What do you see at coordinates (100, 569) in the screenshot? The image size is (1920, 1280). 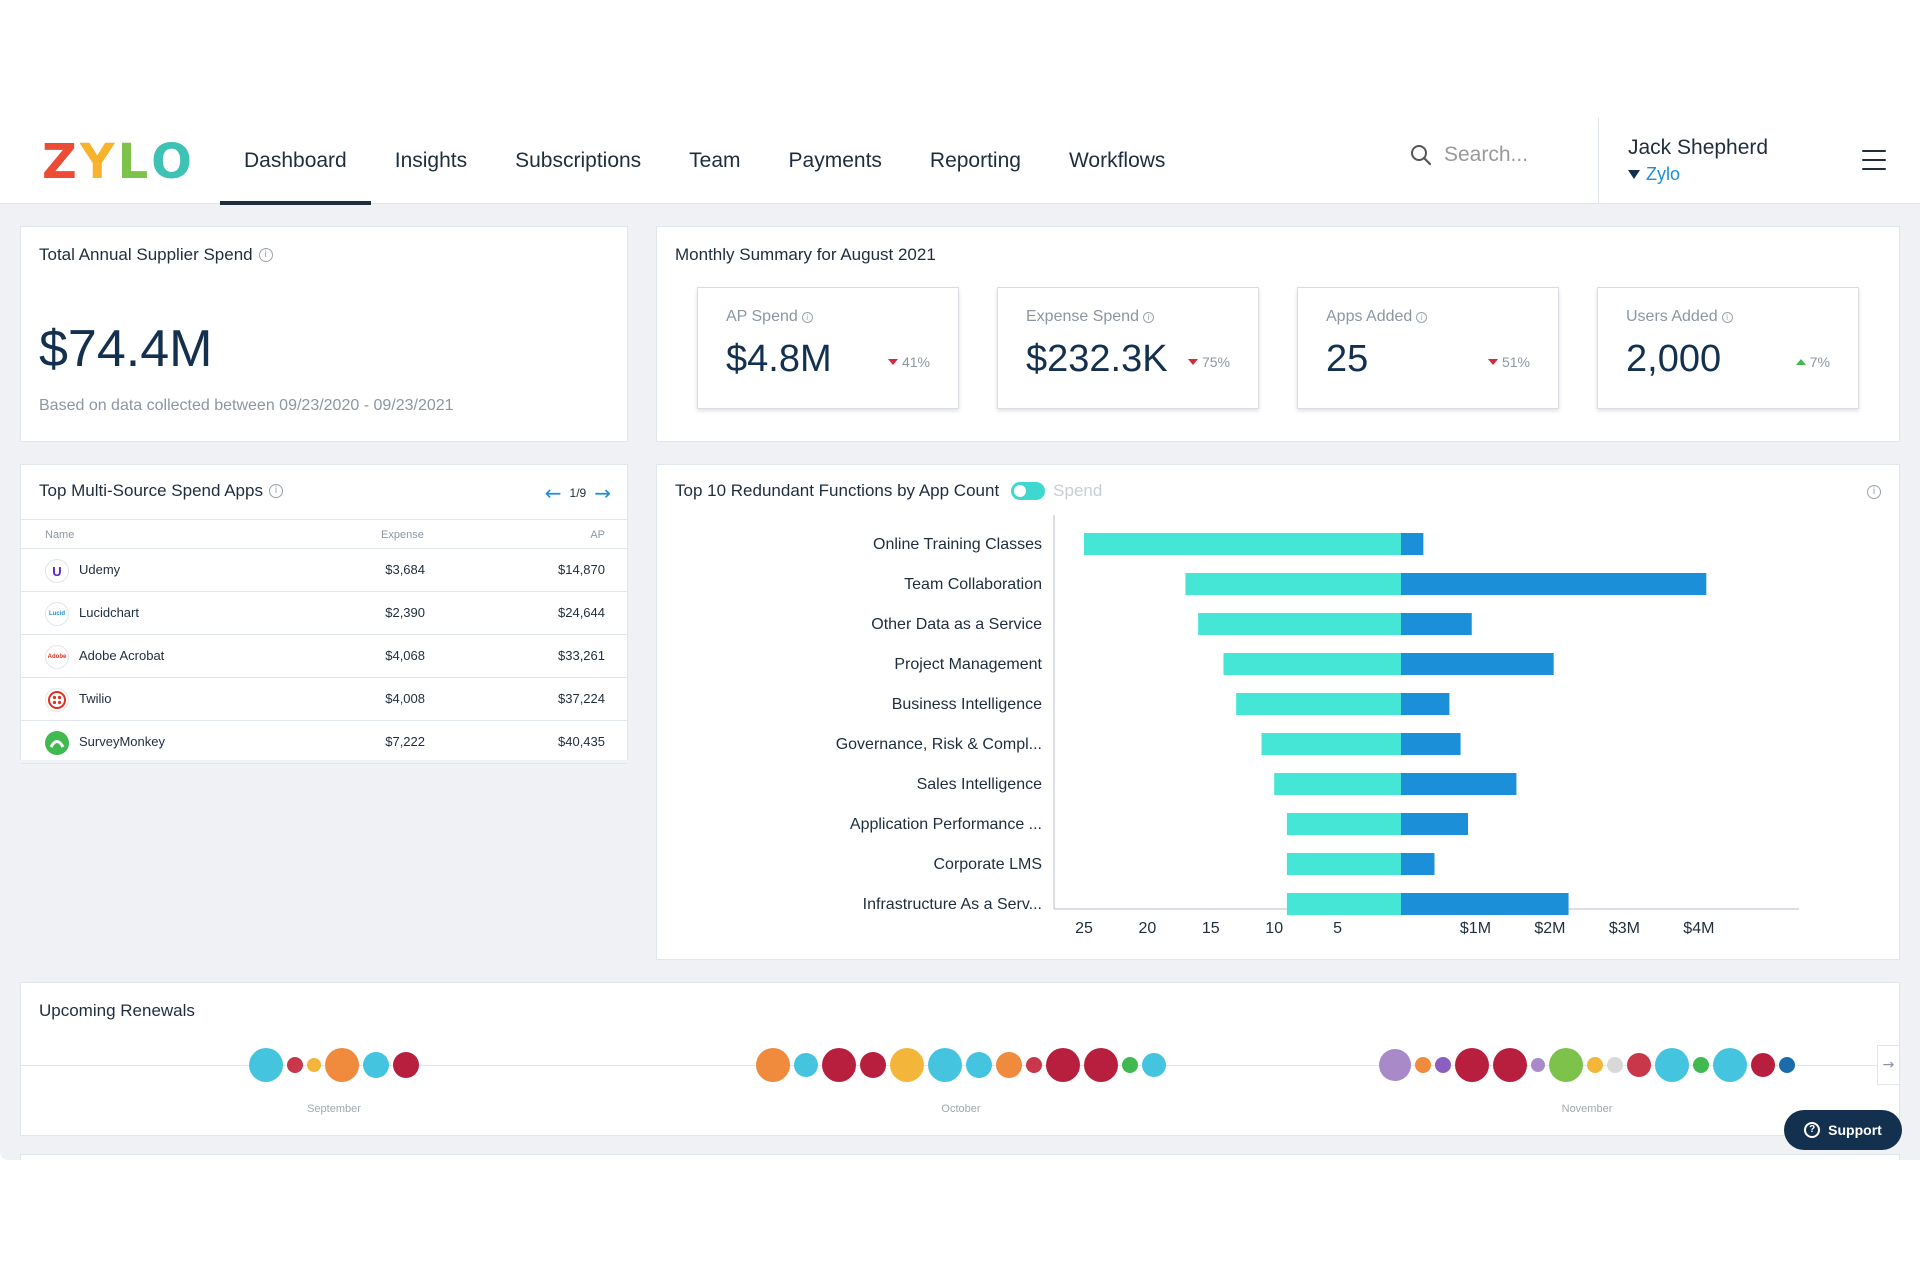 I see `app-name: Udemy` at bounding box center [100, 569].